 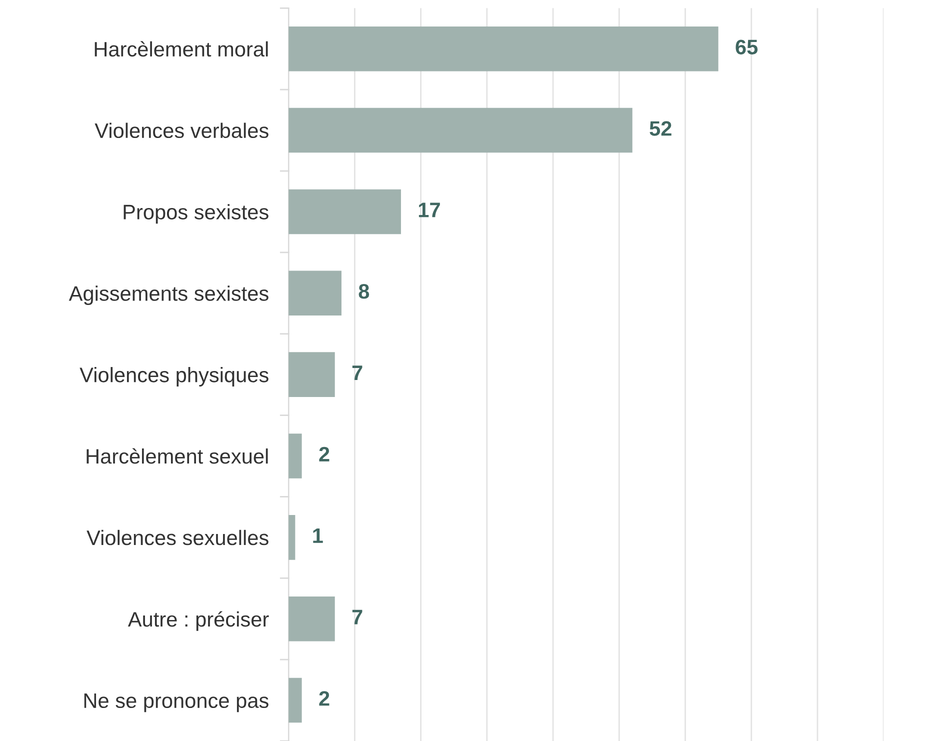 I want to click on y-tick-label: Violences verbales, so click(x=181, y=130).